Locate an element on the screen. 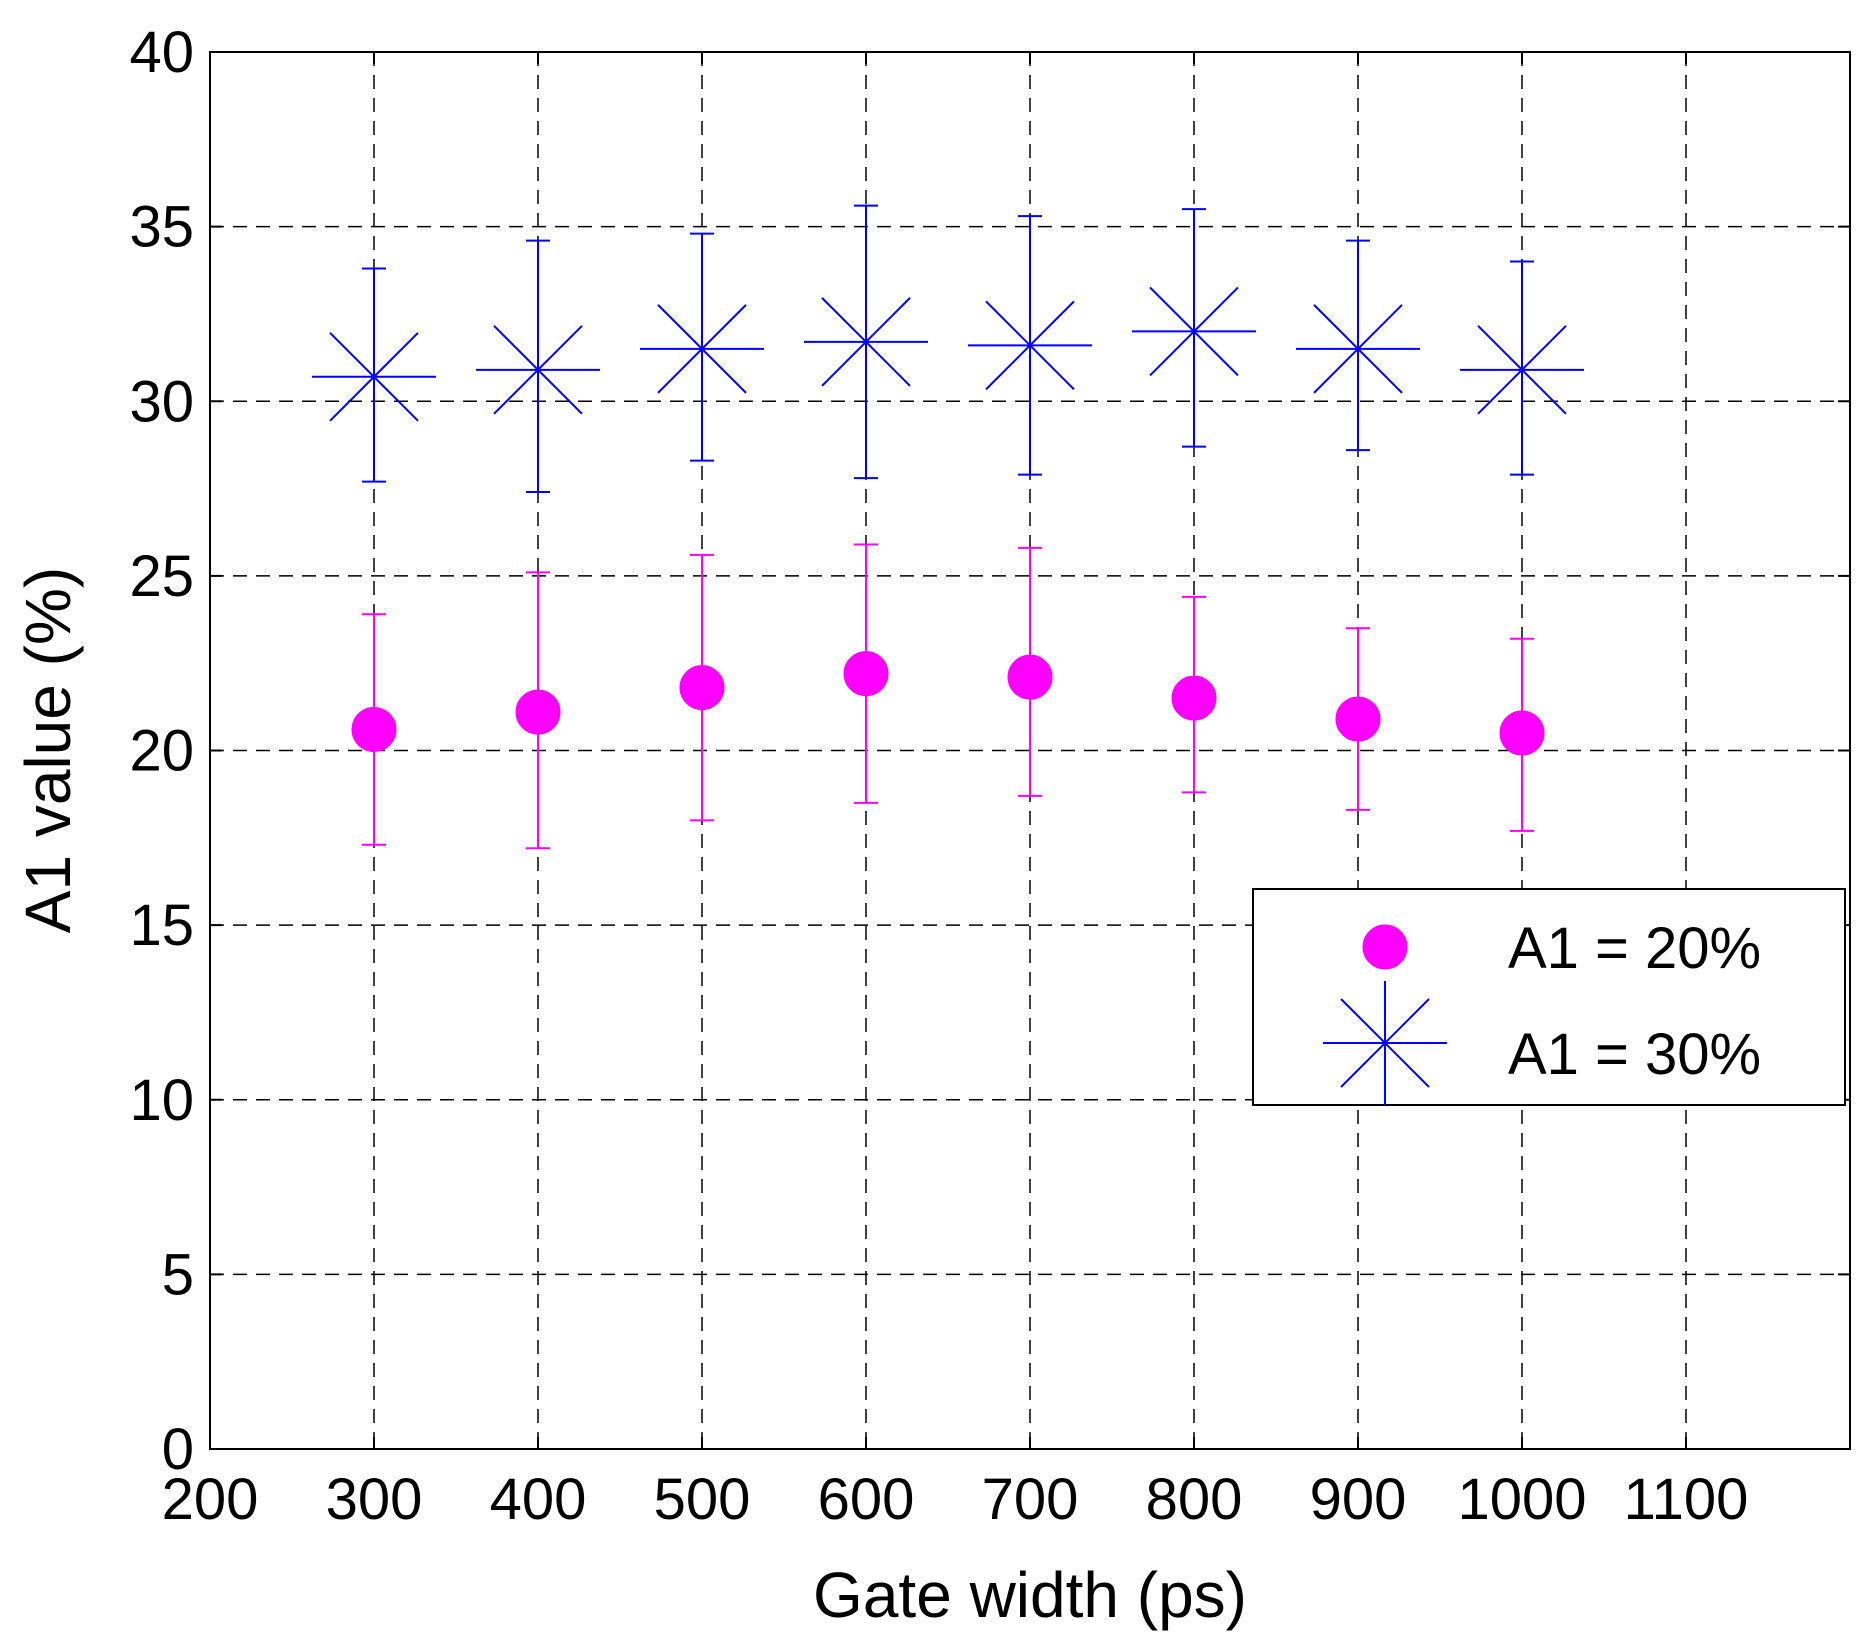  y-tick-label: 10 is located at coordinates (161, 1100).